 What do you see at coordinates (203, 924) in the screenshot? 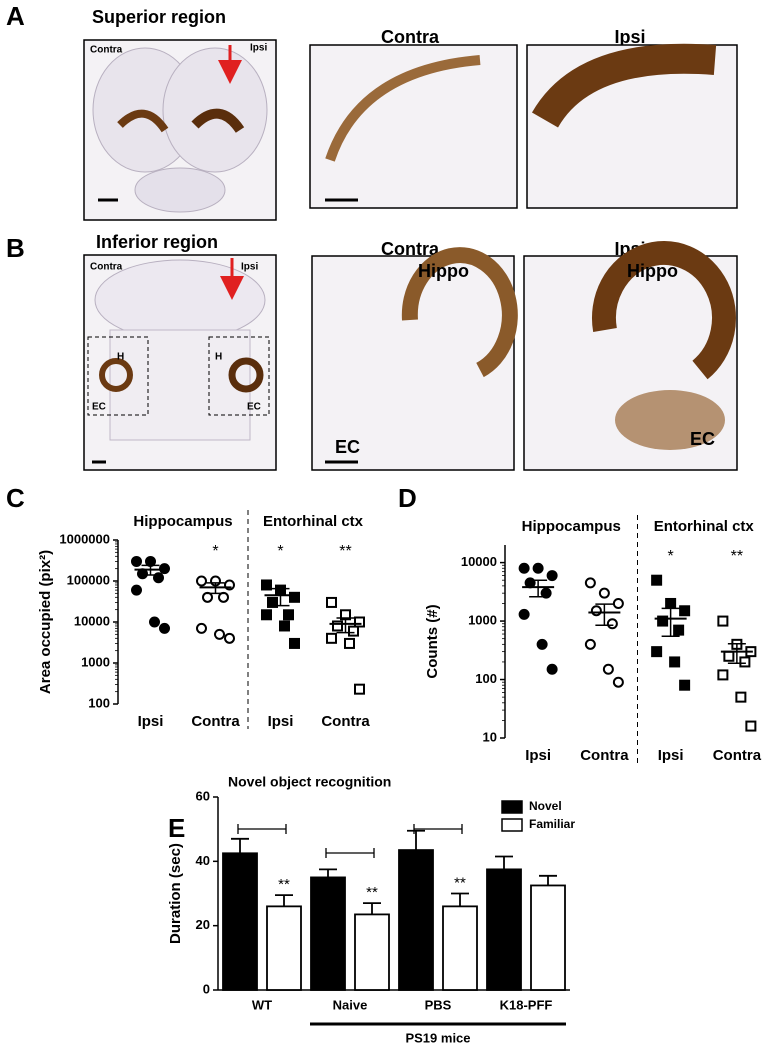
I see `y-tick-label: 20` at bounding box center [203, 924].